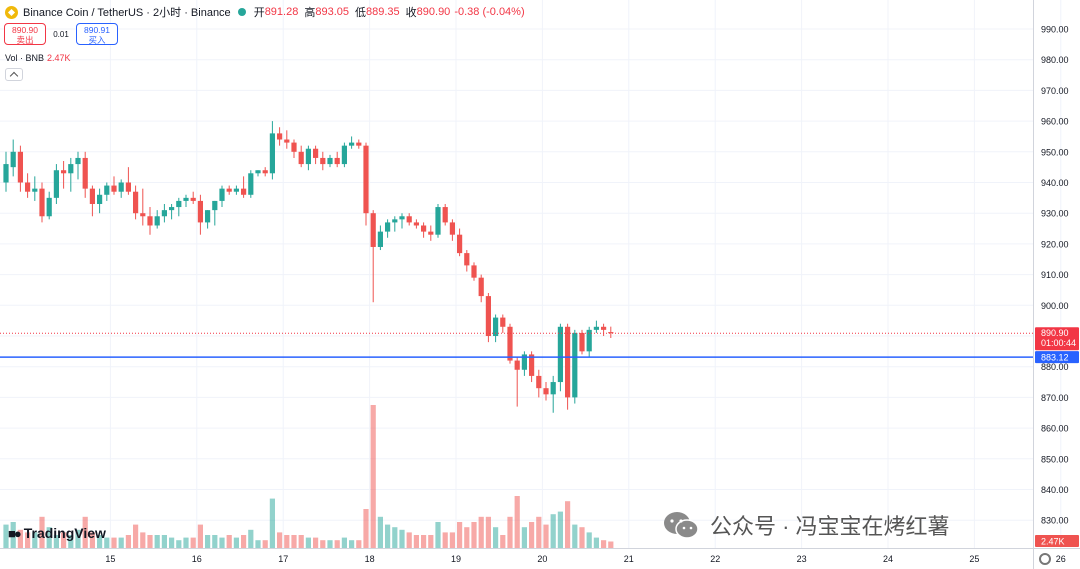 The height and width of the screenshot is (569, 1080). Describe the element at coordinates (1055, 183) in the screenshot. I see `y-tick-label: 940.00` at that location.